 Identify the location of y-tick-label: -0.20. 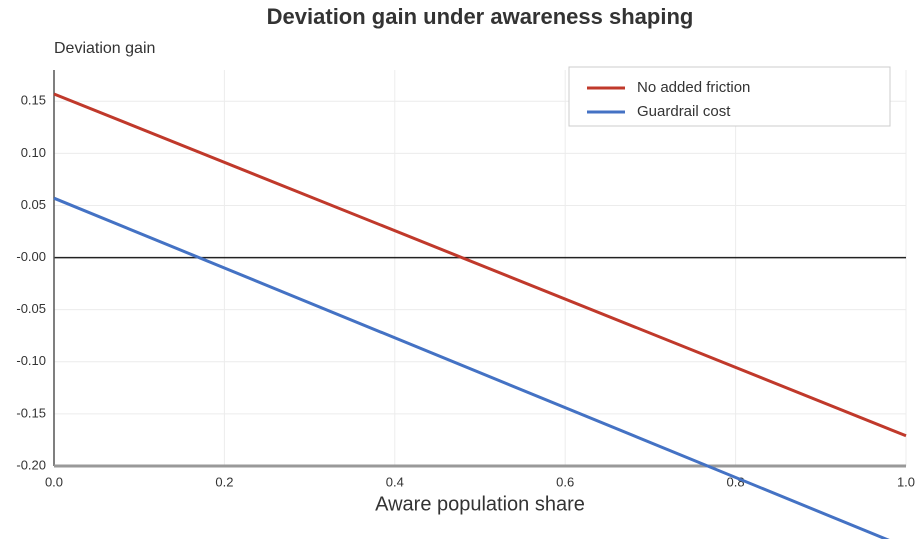
(31, 464).